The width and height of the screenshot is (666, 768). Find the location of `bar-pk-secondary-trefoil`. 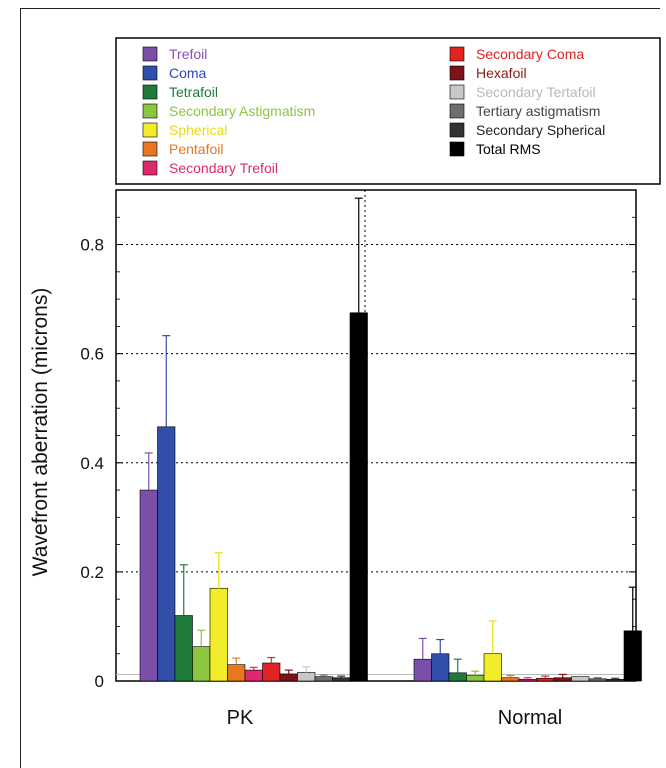

bar-pk-secondary-trefoil is located at coordinates (253, 675).